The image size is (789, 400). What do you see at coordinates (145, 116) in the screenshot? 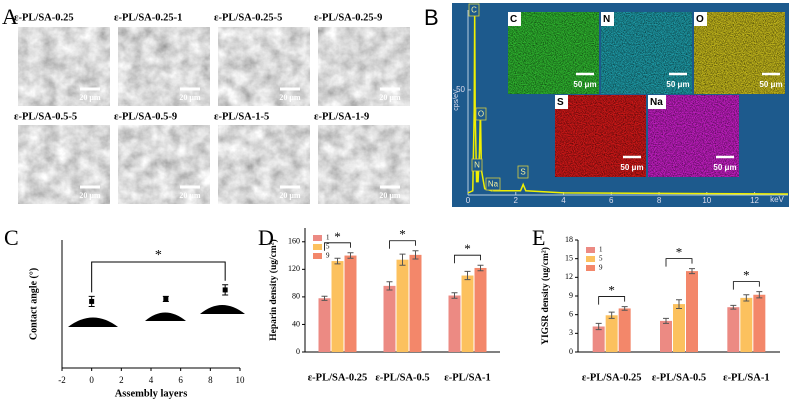
I see `image-title: ε-PL/SA-0.5-9` at bounding box center [145, 116].